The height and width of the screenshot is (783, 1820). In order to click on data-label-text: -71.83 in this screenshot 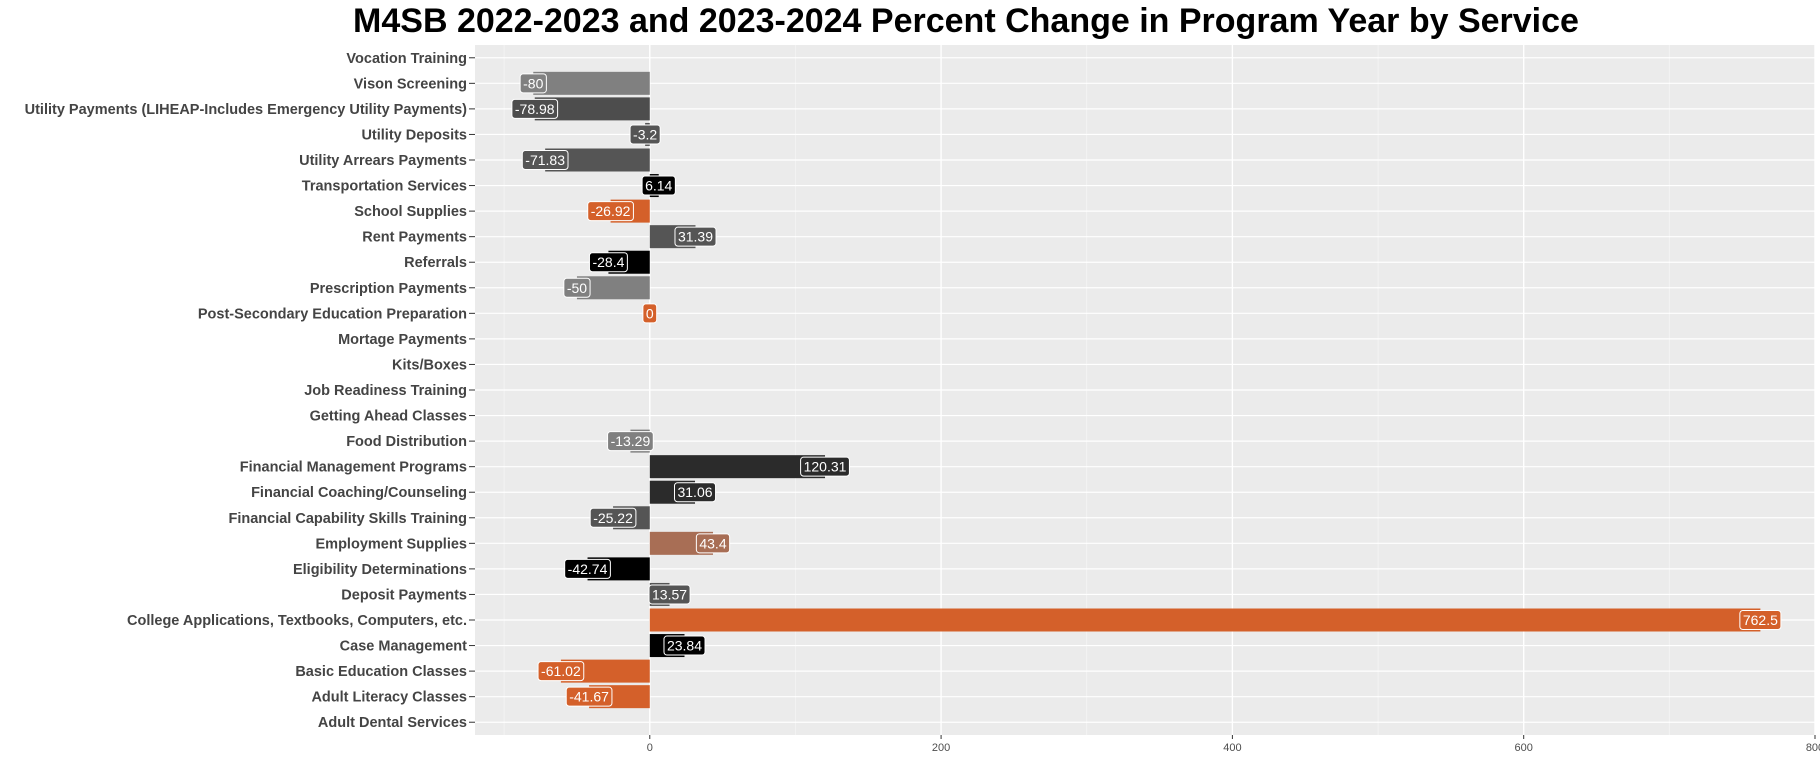, I will do `click(545, 160)`.